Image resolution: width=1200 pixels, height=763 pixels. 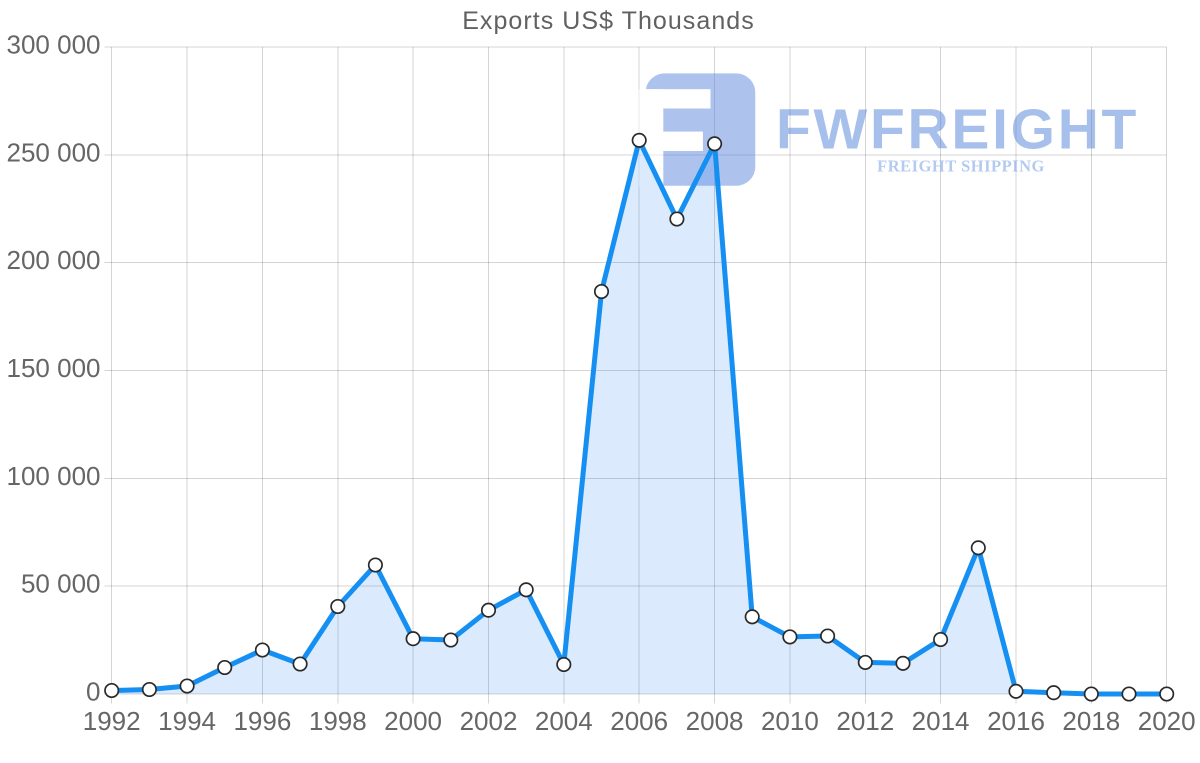 I want to click on svg-text: 2000, so click(x=413, y=721).